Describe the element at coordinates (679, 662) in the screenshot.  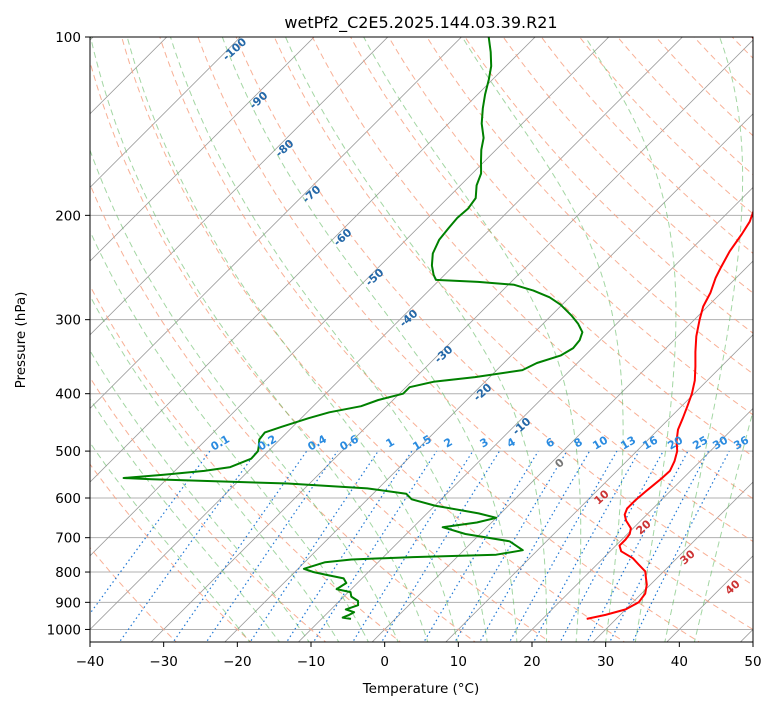
I see `x-tick-label: 40` at that location.